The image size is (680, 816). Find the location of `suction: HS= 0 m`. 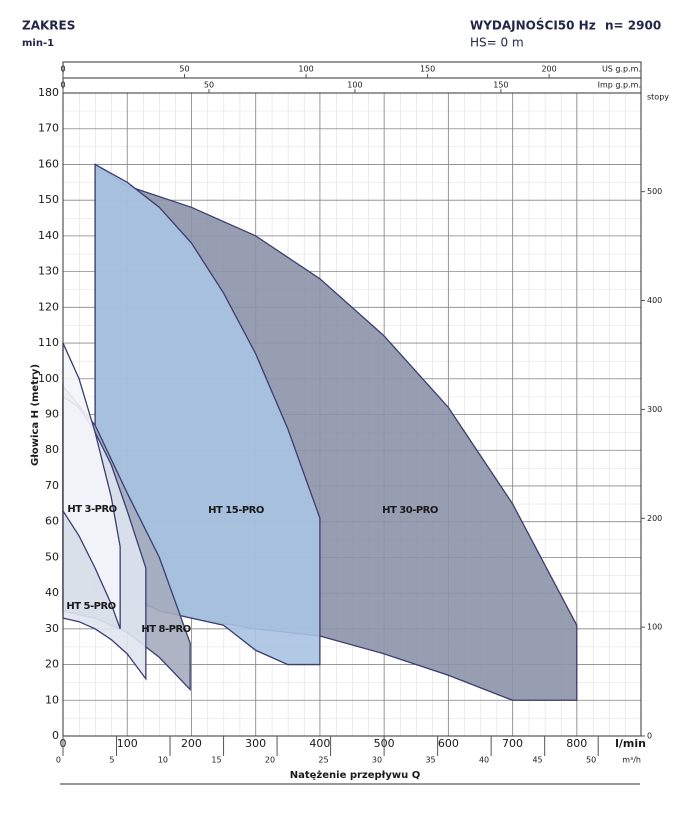

suction: HS= 0 m is located at coordinates (497, 43).